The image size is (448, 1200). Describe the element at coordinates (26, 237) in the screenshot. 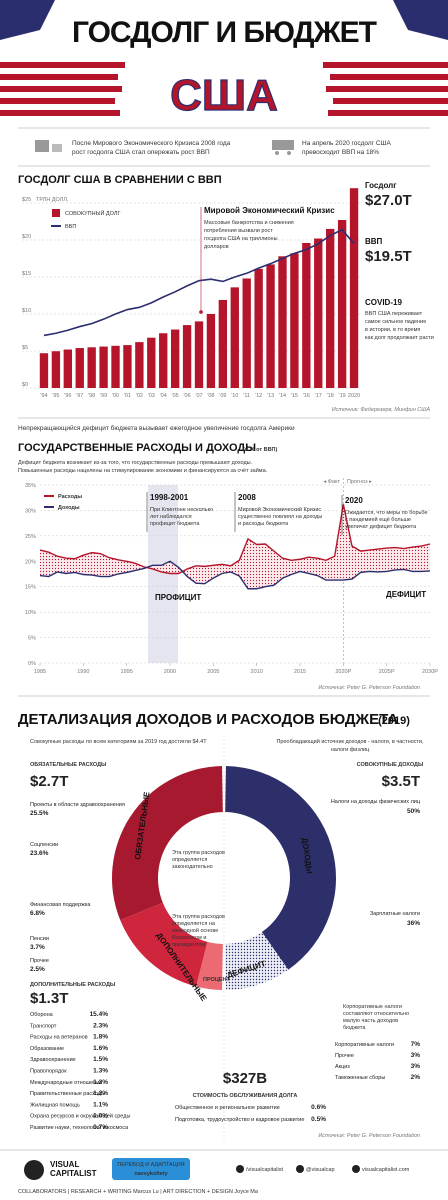

I see `y-tick-label: $20` at that location.